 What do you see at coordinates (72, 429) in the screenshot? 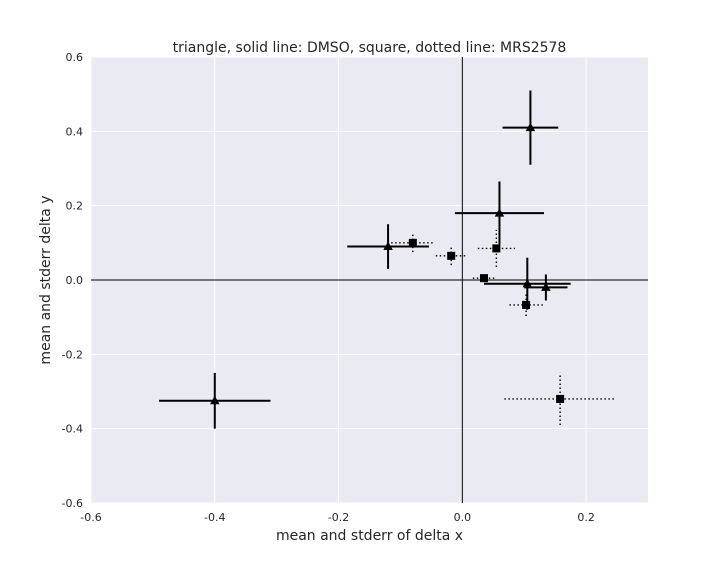
I see `y-tick-label: -0.4` at bounding box center [72, 429].